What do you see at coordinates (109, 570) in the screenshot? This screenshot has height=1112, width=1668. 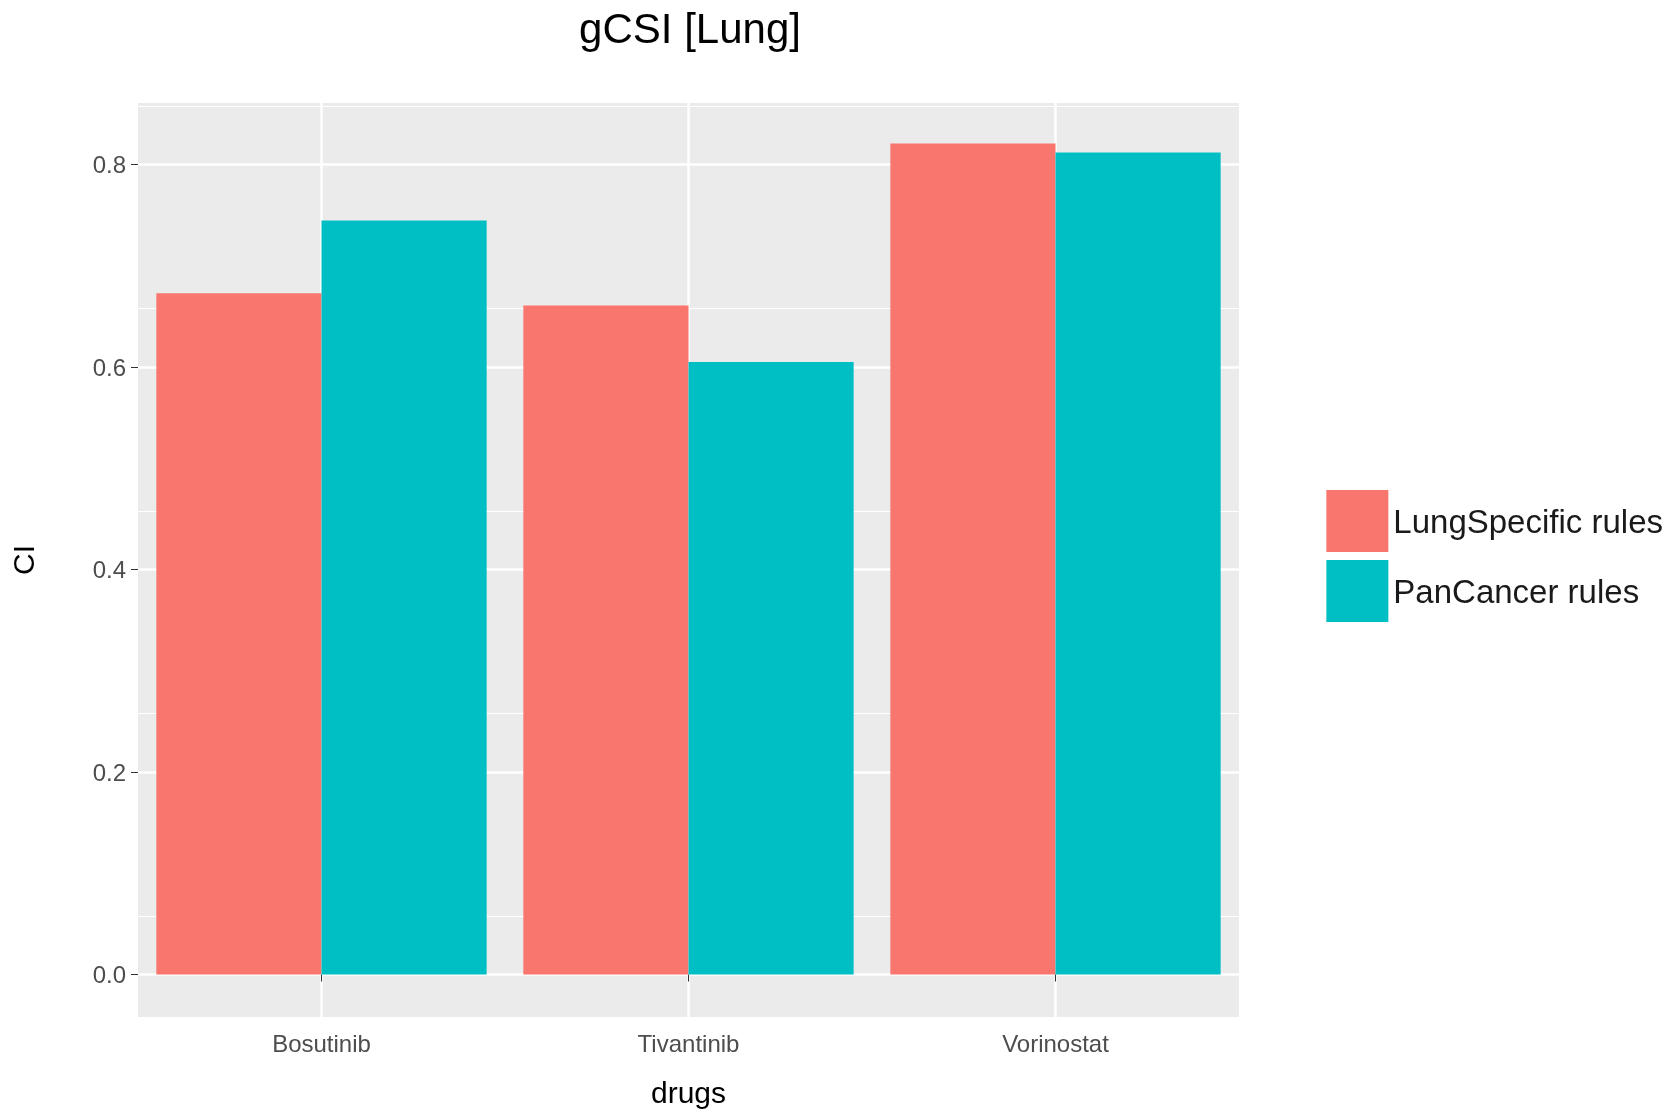 I see `y-tick-label: 0.4` at bounding box center [109, 570].